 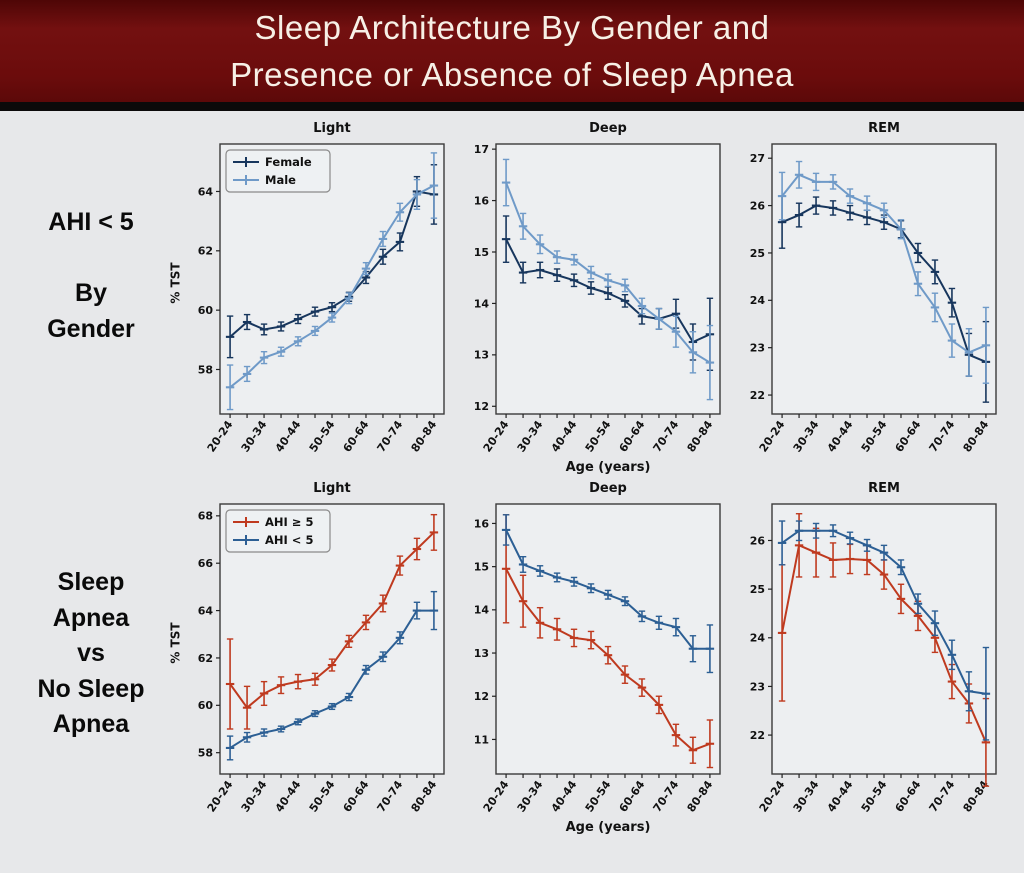 What do you see at coordinates (481, 653) in the screenshot?
I see `y-tick-label: 13` at bounding box center [481, 653].